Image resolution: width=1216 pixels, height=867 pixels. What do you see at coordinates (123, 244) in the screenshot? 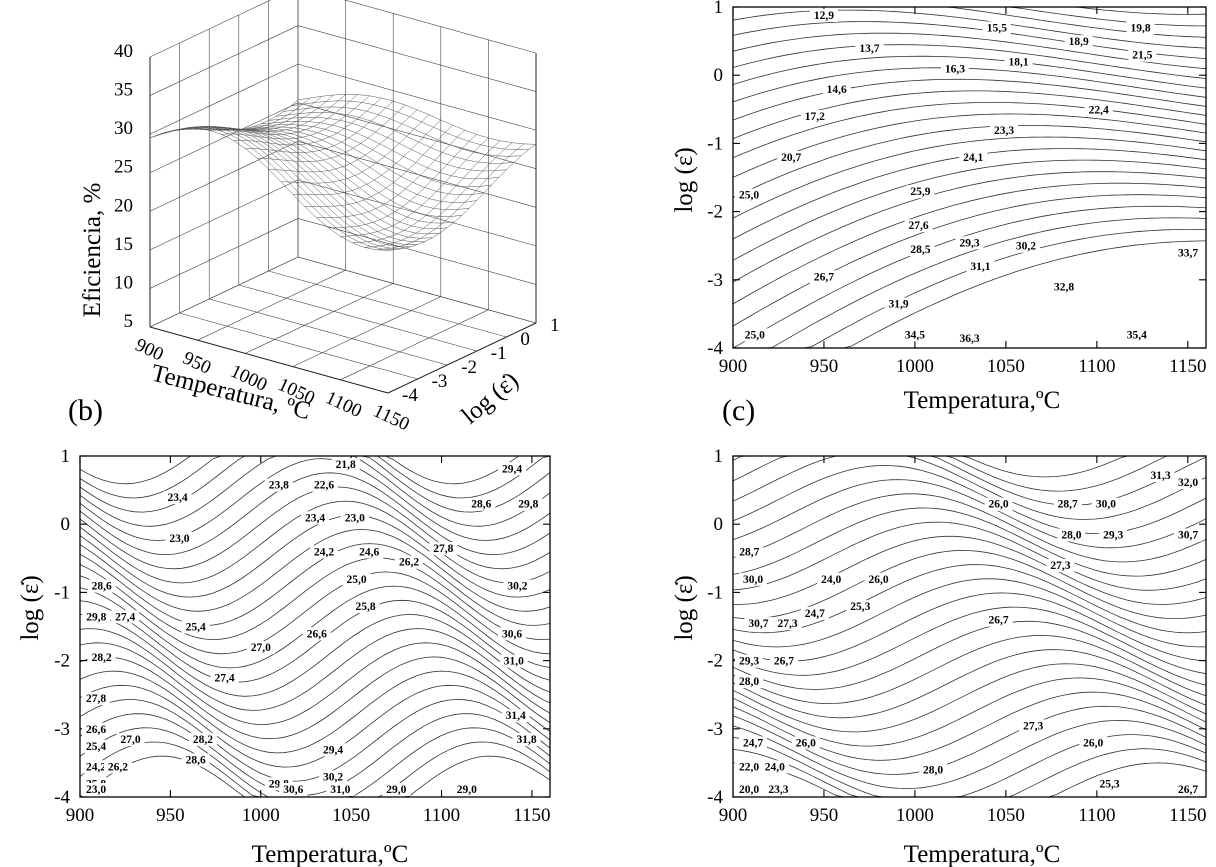
I see `z-tick-label: 15` at bounding box center [123, 244].